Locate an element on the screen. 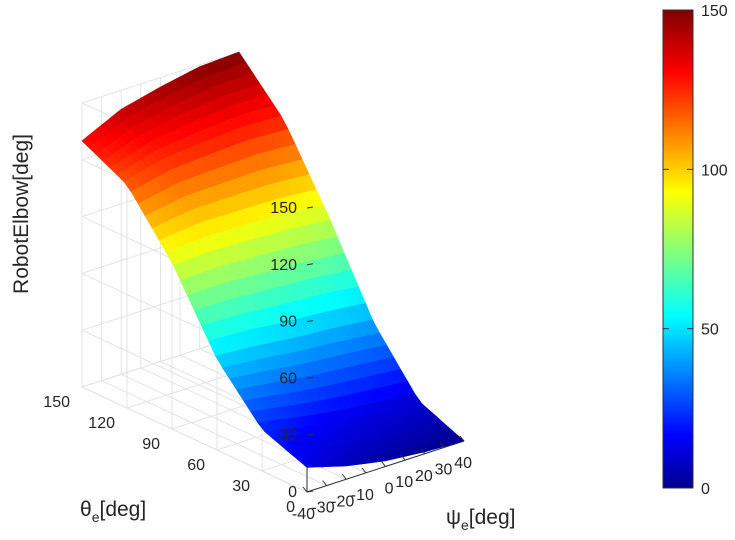 This screenshot has width=735, height=540. x-tick-label: -40 is located at coordinates (303, 514).